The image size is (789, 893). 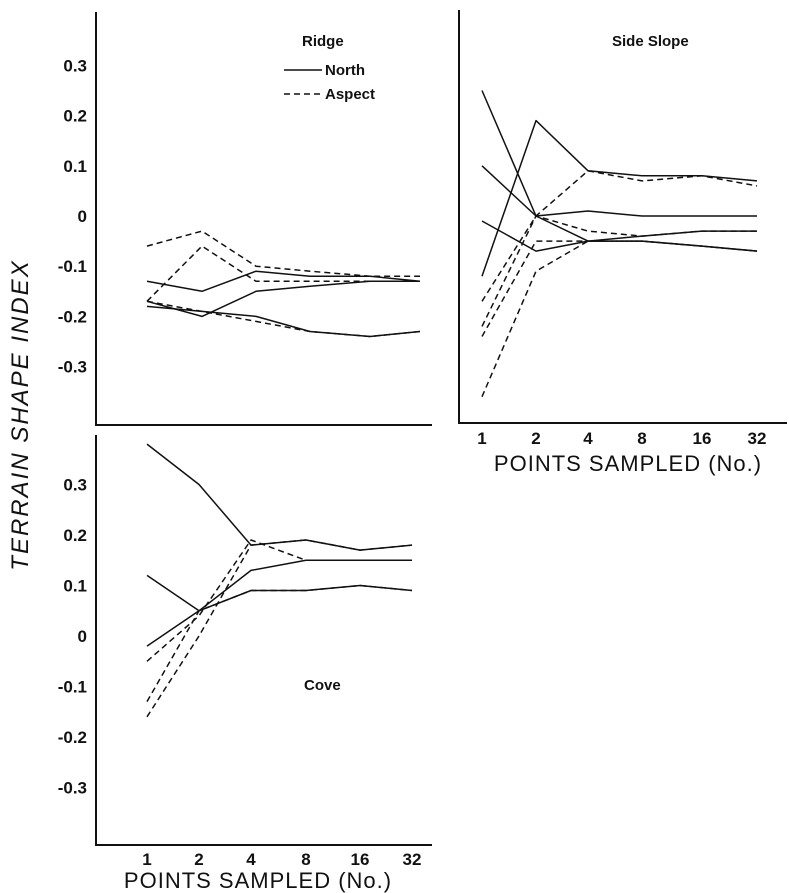 What do you see at coordinates (72, 687) in the screenshot?
I see `cove-y-tick-label: -0.1` at bounding box center [72, 687].